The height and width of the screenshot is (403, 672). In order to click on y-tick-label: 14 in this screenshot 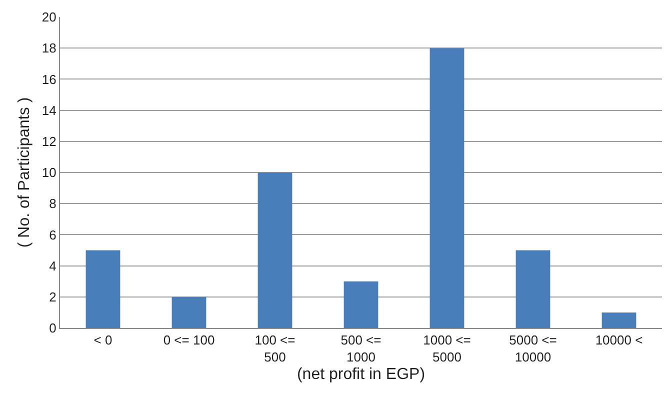, I will do `click(49, 110)`.